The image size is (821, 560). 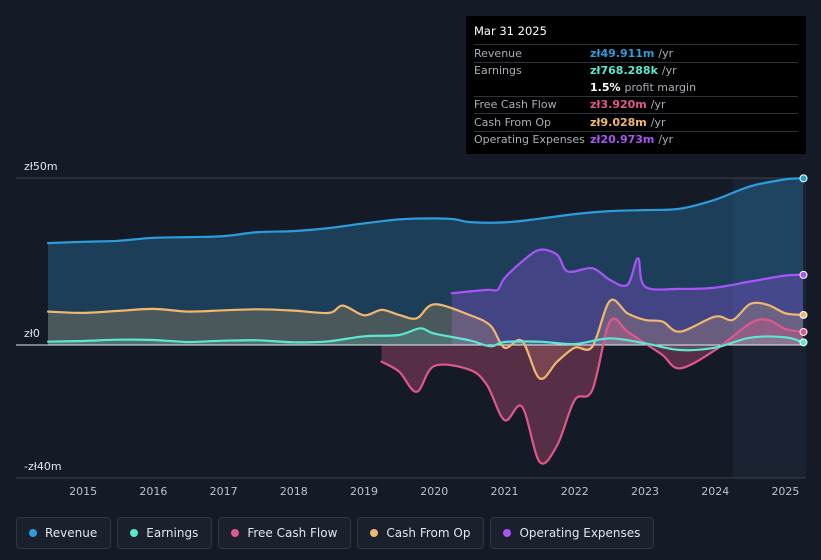 I want to click on legend-label: Earnings, so click(x=172, y=533).